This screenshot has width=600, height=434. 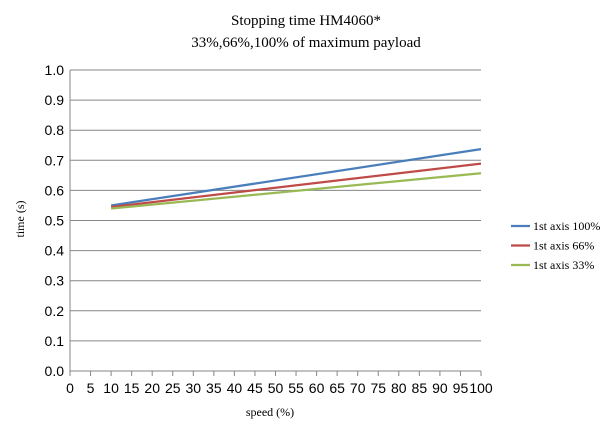 What do you see at coordinates (306, 43) in the screenshot?
I see `chart-subtitle: 33%,66%,100% of maximum payload` at bounding box center [306, 43].